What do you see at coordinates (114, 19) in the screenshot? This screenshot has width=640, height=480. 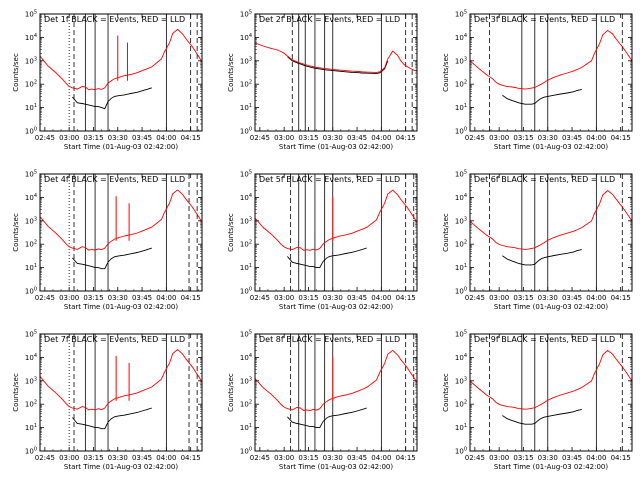 I see `panel-title: Det 1f BLACK = Events, RED = LLD` at bounding box center [114, 19].